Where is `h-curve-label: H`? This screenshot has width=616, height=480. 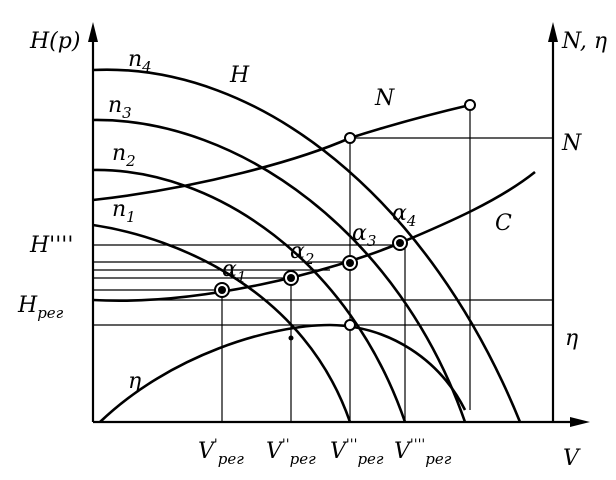
h-curve-label: H is located at coordinates (239, 75).